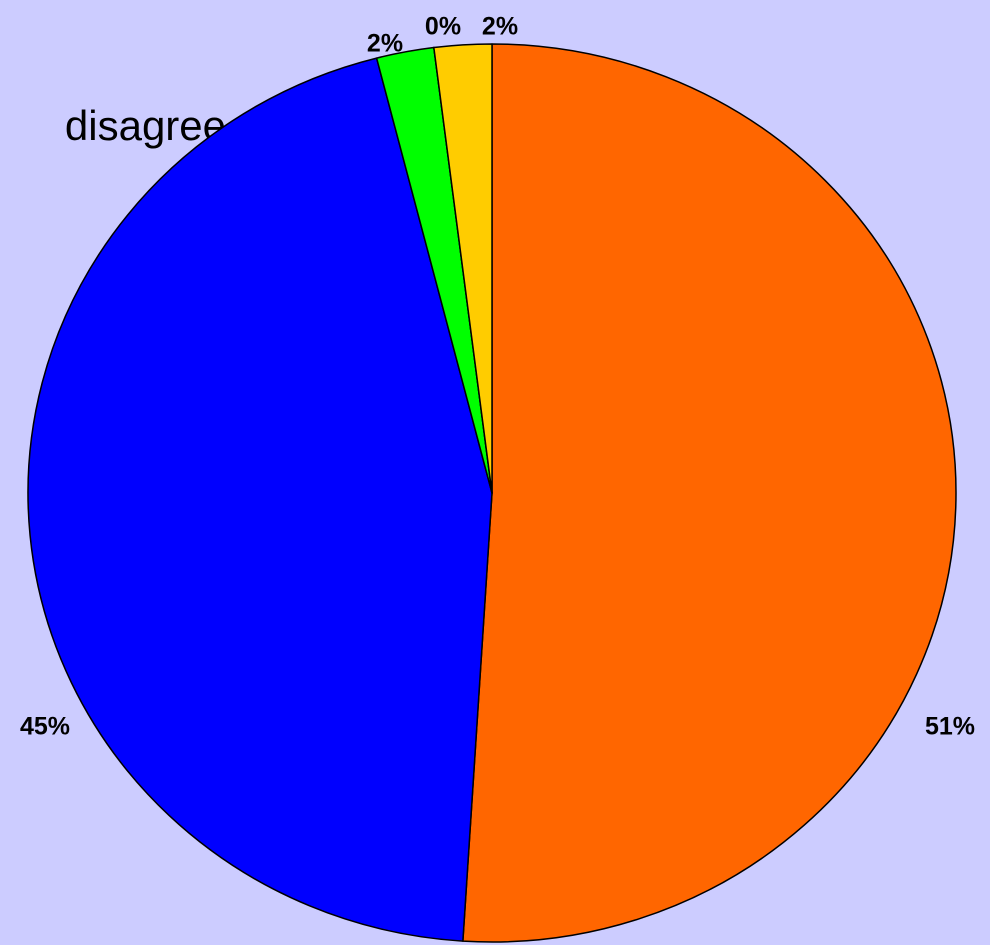 This screenshot has height=945, width=990. I want to click on pie-slice, so click(463, 268).